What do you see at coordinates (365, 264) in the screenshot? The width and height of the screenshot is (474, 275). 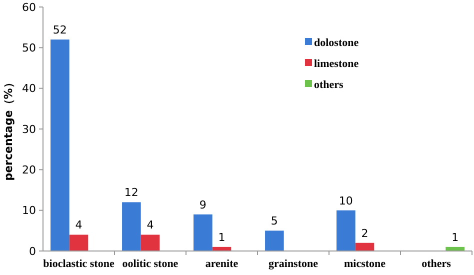 I see `x-tick-label: micstone` at bounding box center [365, 264].